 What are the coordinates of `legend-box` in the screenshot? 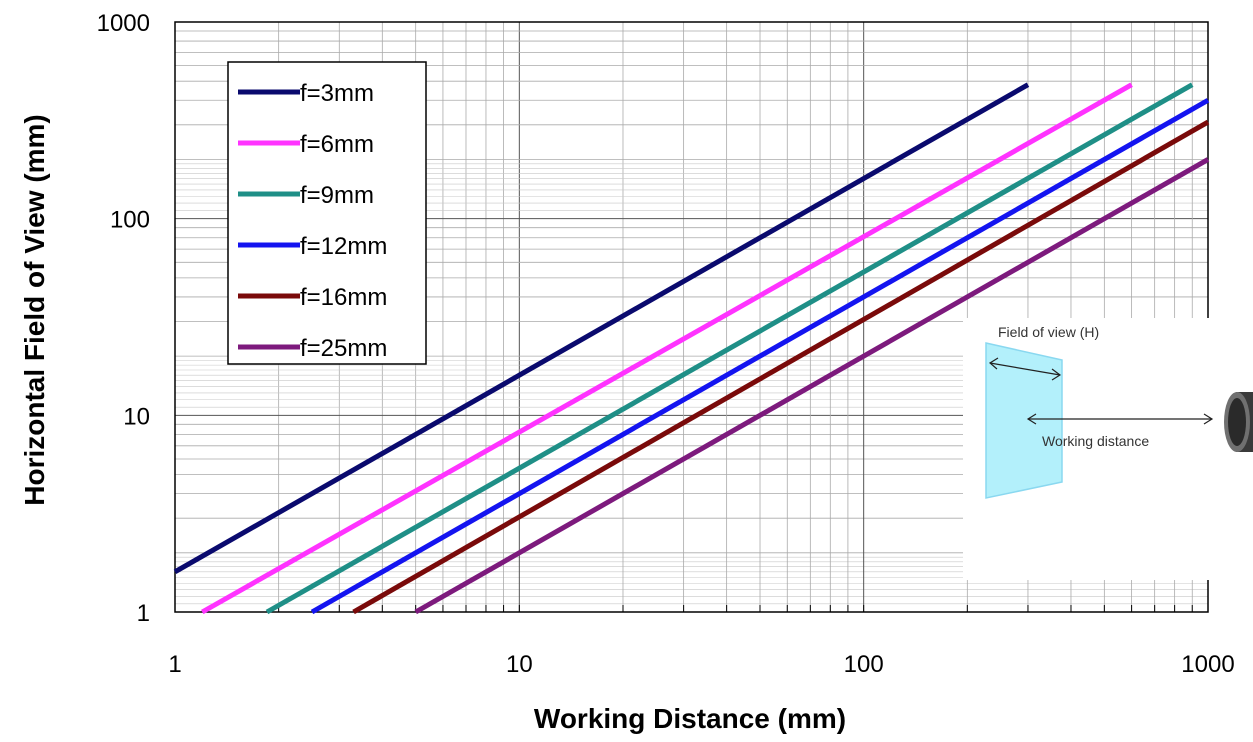 It's located at (327, 213).